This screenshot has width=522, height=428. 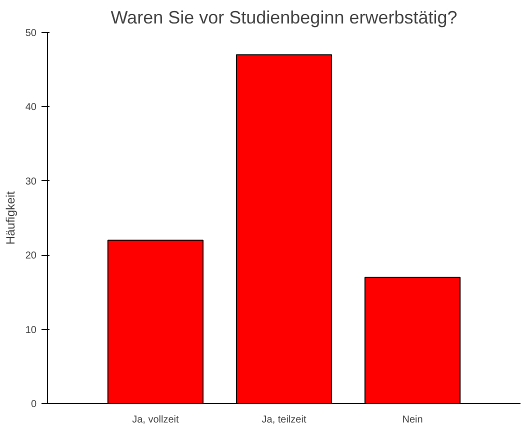 I want to click on chart-title: Waren Sie vor Studienbeginn erwerbstätig?, so click(x=284, y=18).